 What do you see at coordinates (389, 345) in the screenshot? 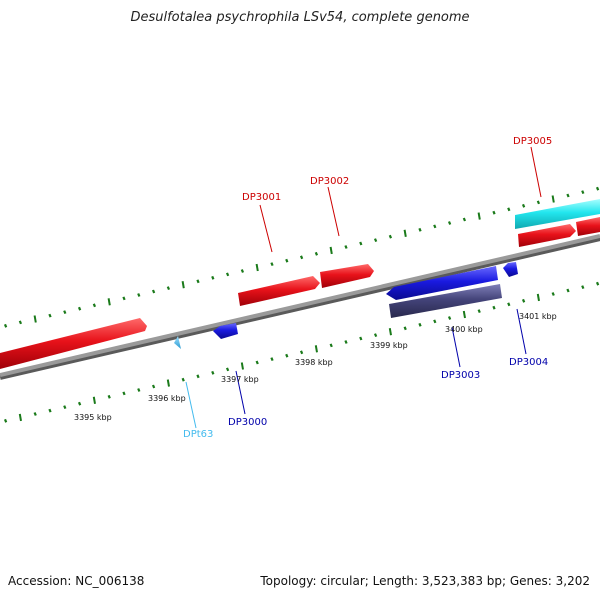
I see `tick-label: 3399 kbp` at bounding box center [389, 345].